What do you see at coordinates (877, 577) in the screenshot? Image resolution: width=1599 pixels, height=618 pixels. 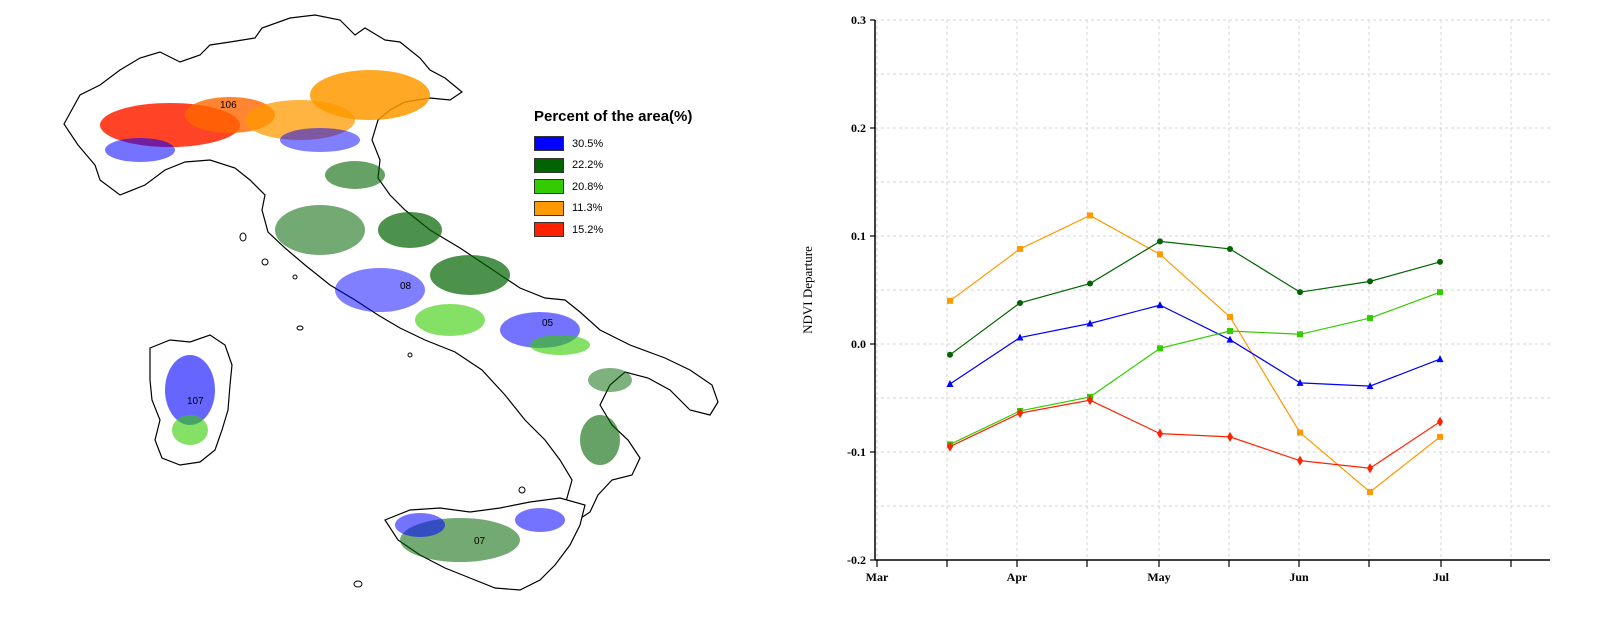 I see `x-tick-label: Mar` at bounding box center [877, 577].